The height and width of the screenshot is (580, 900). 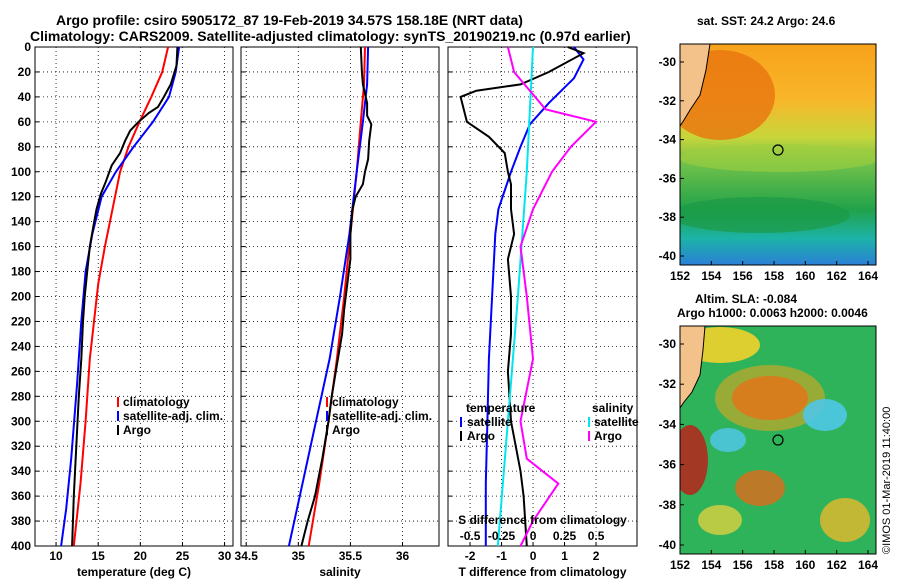 I want to click on series-line-t-satellite, so click(x=534, y=296).